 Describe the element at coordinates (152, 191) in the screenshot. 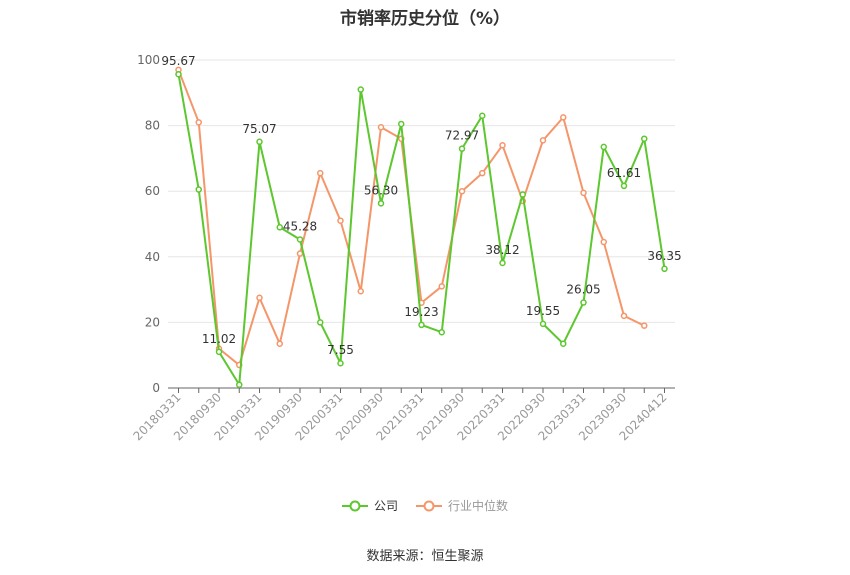

I see `y-tick-label: 60` at that location.